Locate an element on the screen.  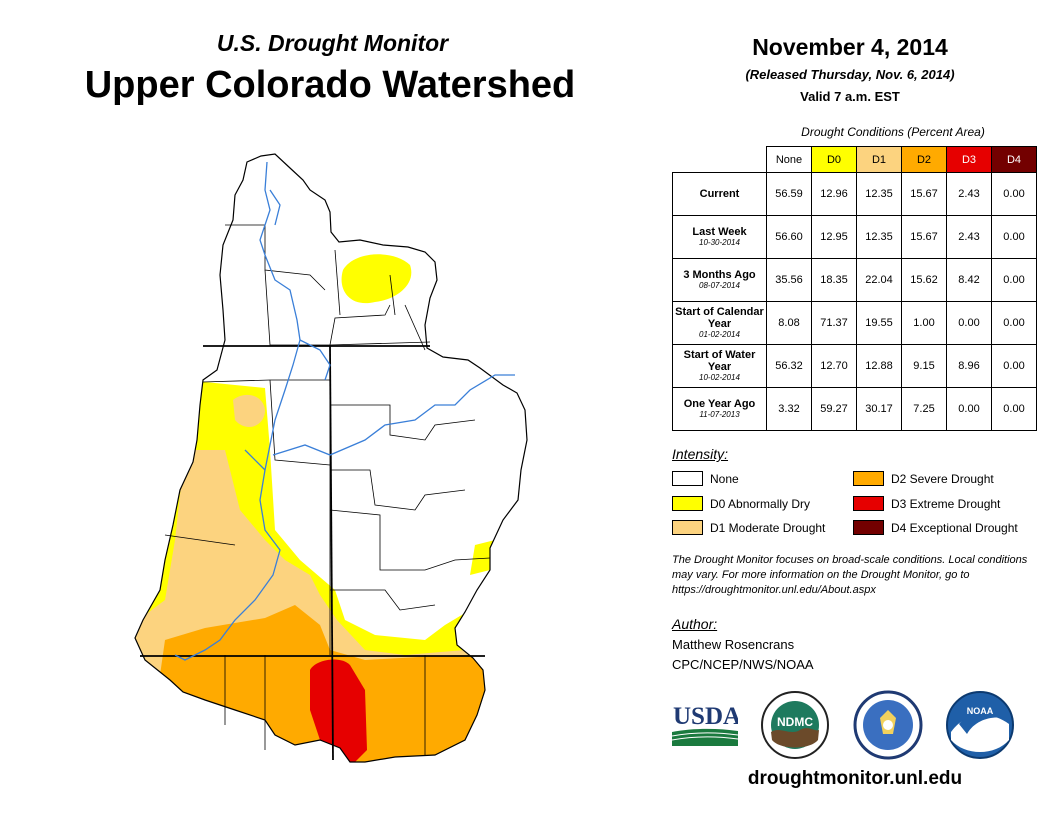
cell-value: 7.25 is located at coordinates (924, 409).